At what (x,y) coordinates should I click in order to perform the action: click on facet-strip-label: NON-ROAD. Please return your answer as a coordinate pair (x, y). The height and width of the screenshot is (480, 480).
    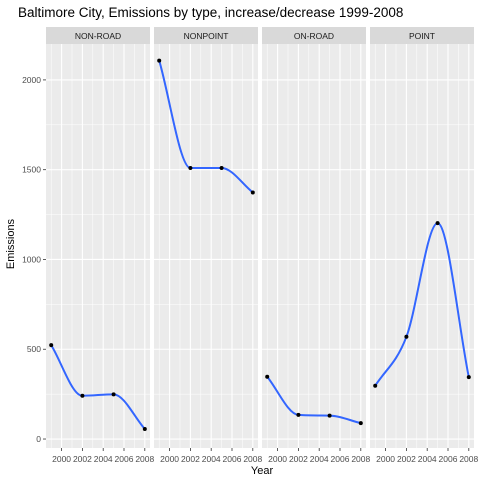
    Looking at the image, I should click on (98, 36).